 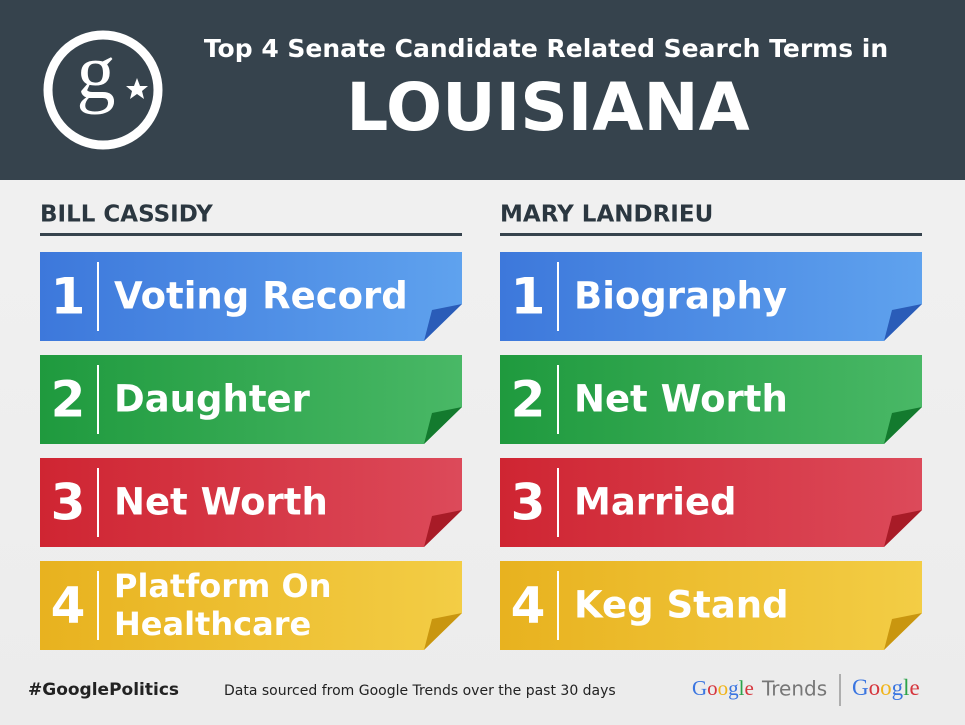 What do you see at coordinates (137, 88) in the screenshot?
I see `logo-star` at bounding box center [137, 88].